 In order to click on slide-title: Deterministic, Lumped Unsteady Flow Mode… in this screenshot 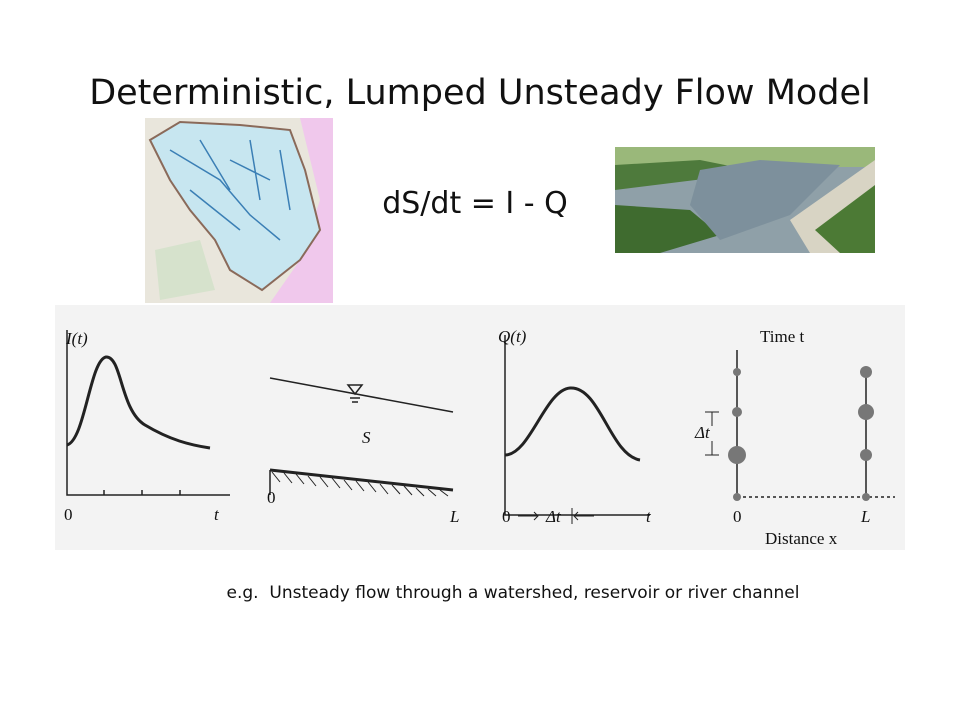, I will do `click(480, 93)`.